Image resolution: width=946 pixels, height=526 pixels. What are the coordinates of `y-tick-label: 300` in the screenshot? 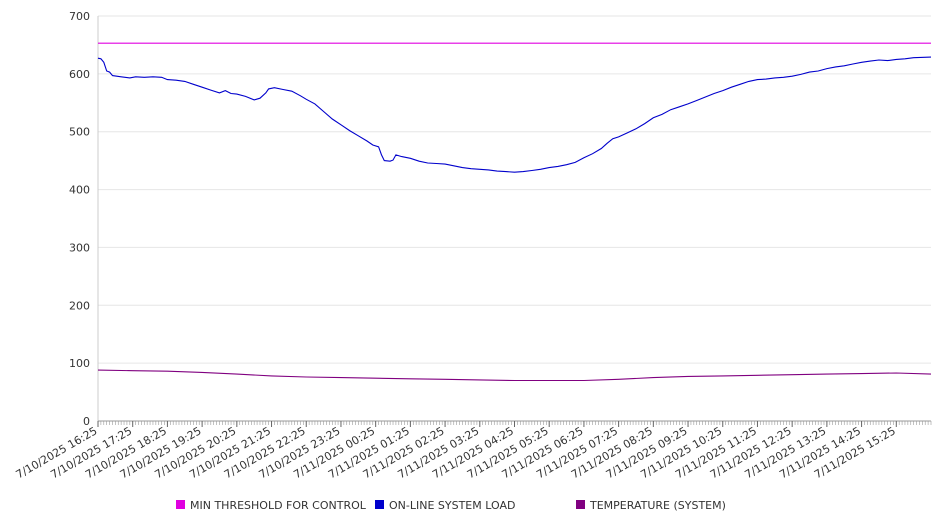 It's located at (79, 247).